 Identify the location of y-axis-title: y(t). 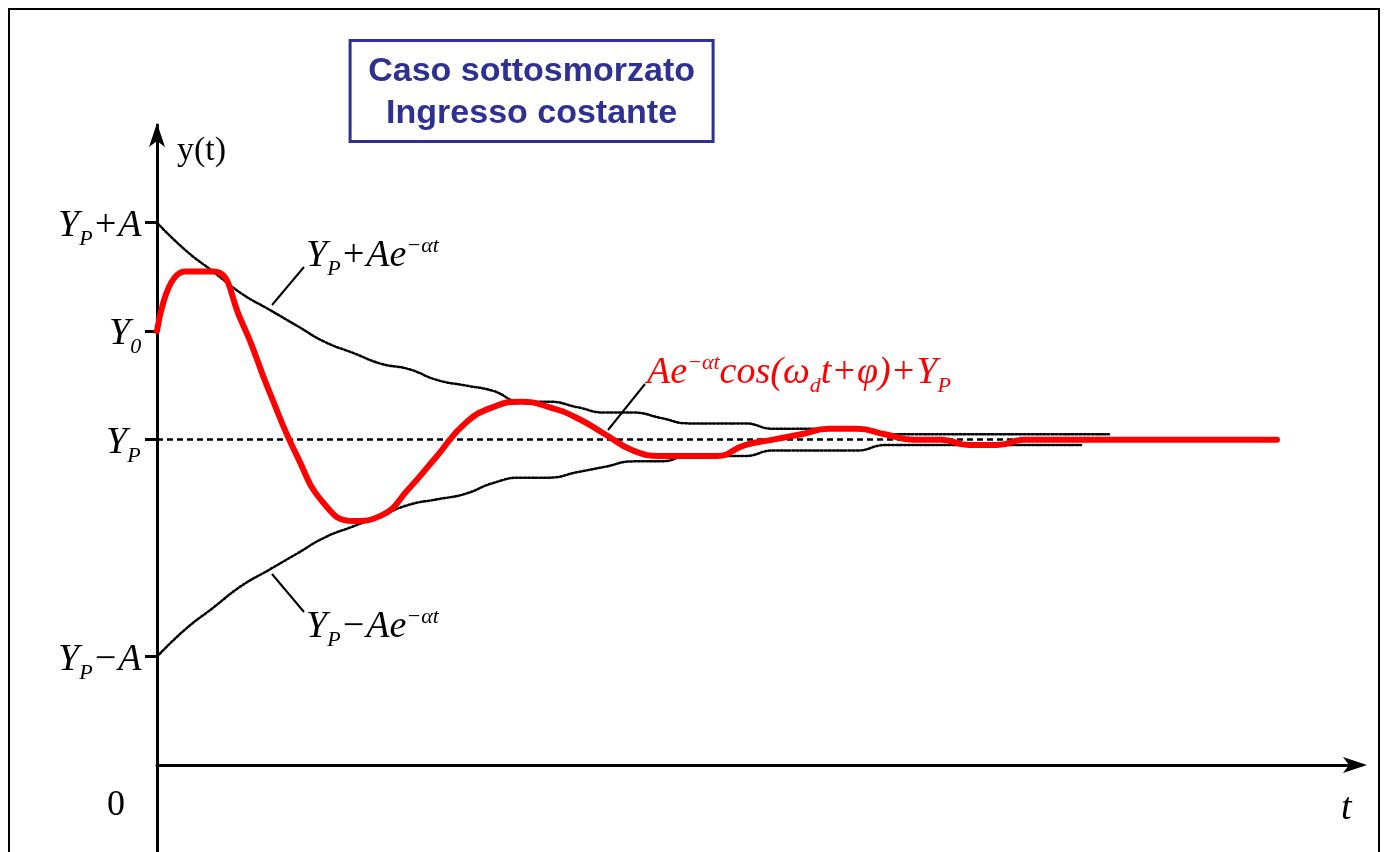
(202, 148).